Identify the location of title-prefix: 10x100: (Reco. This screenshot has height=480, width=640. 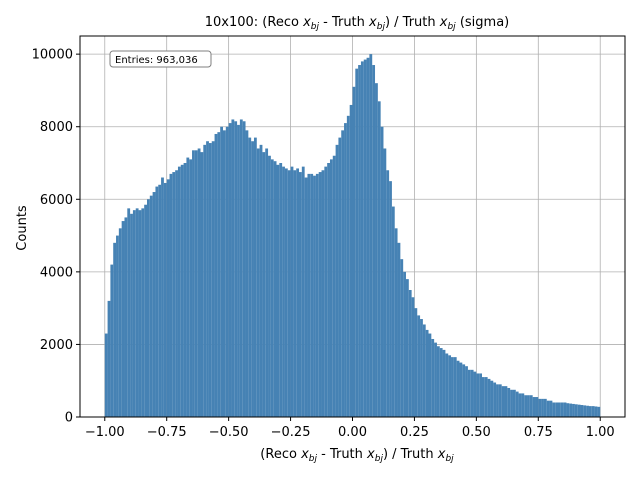
(254, 22).